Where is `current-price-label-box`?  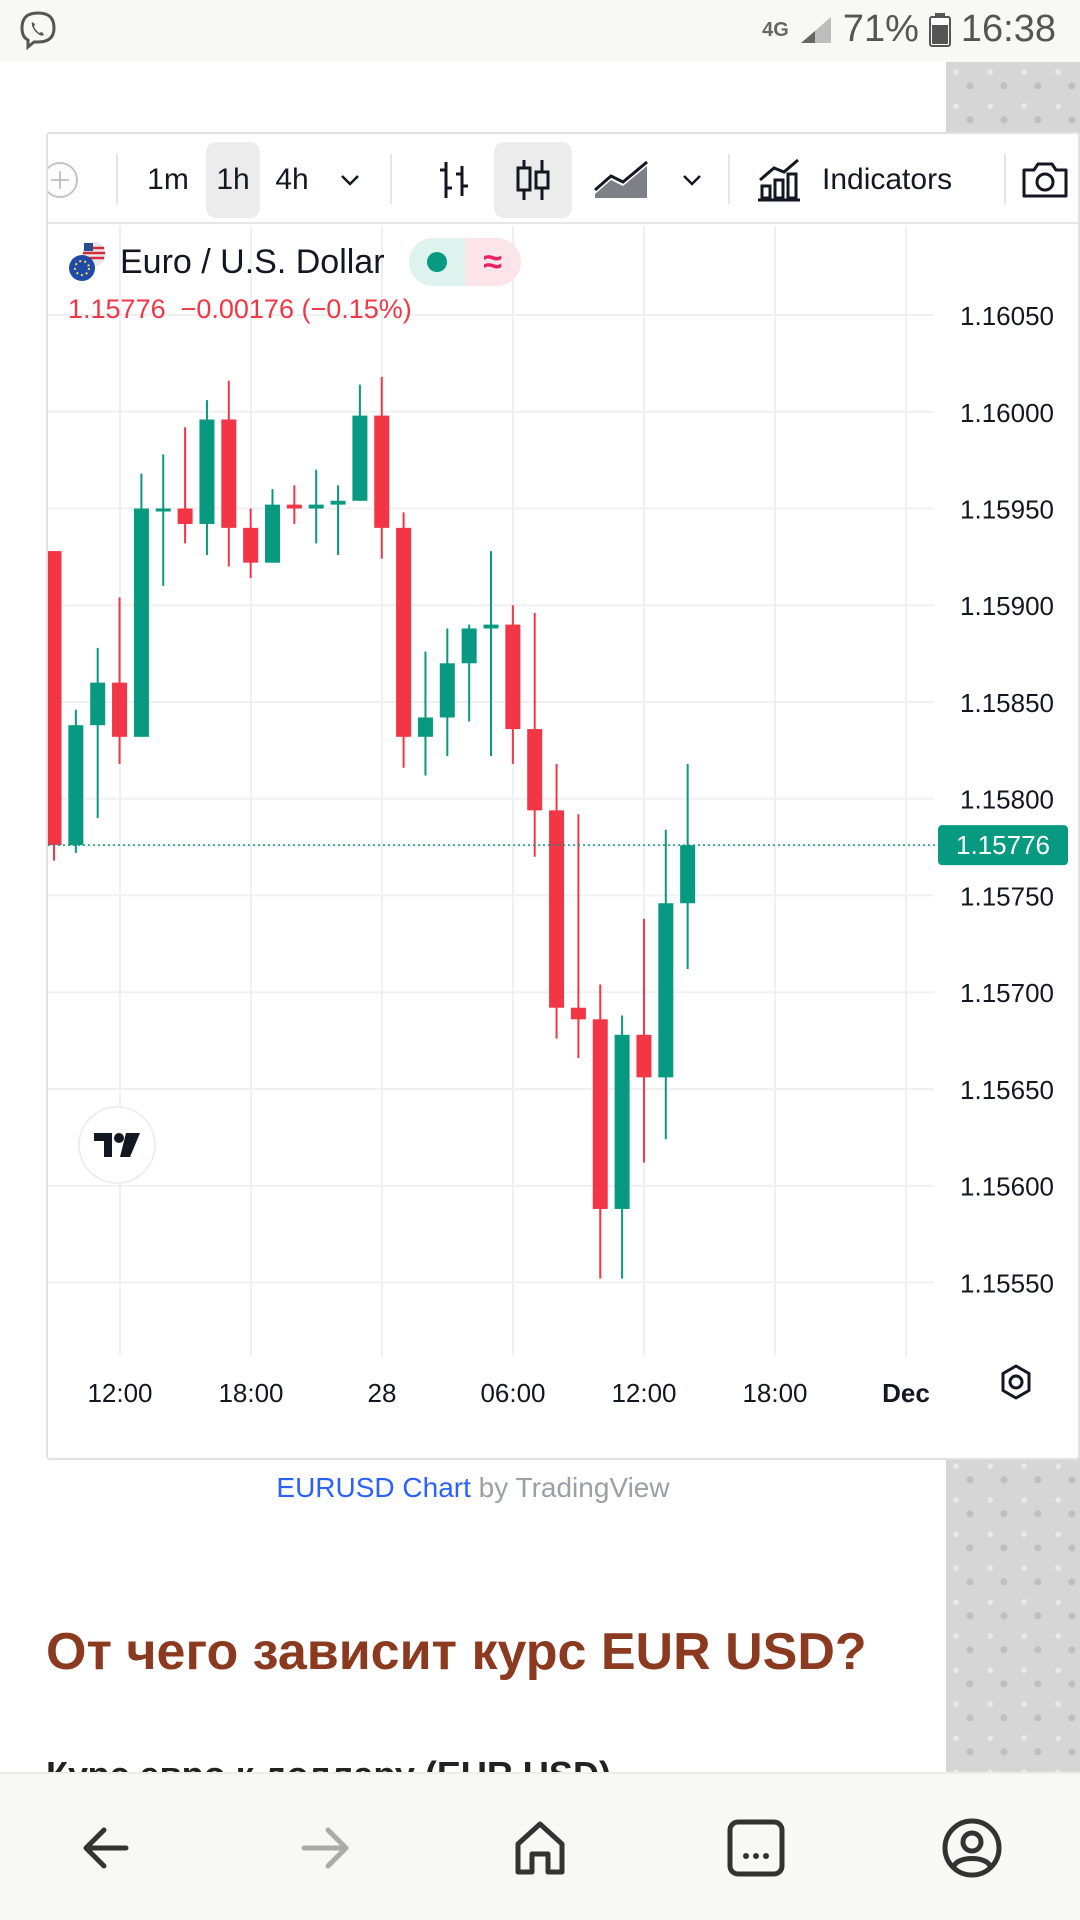
current-price-label-box is located at coordinates (1003, 845).